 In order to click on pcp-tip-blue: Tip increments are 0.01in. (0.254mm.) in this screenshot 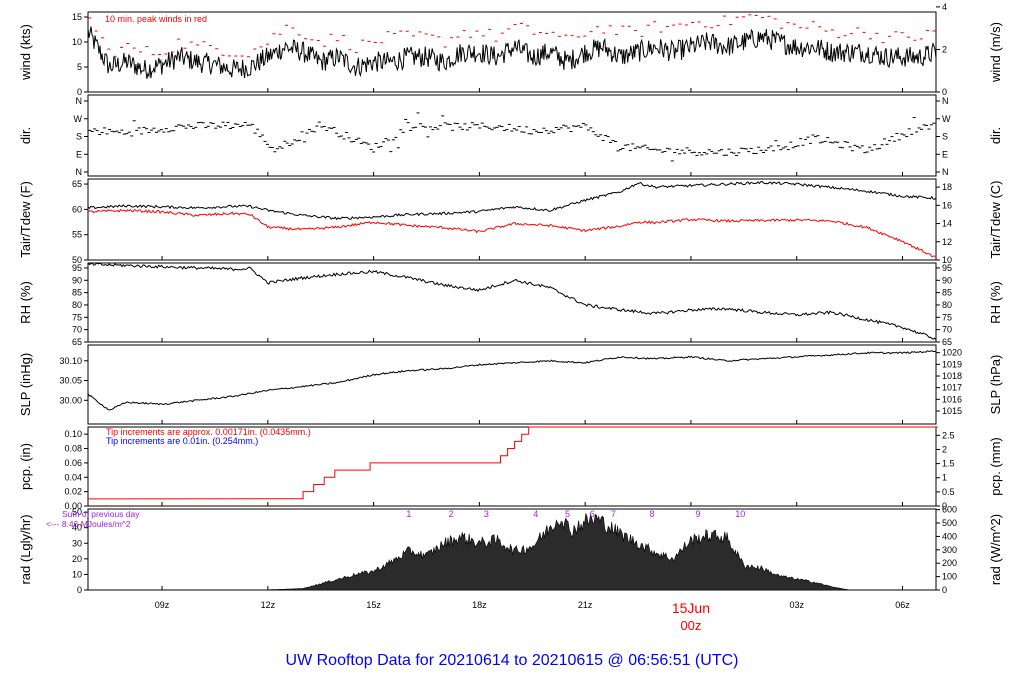, I will do `click(182, 441)`.